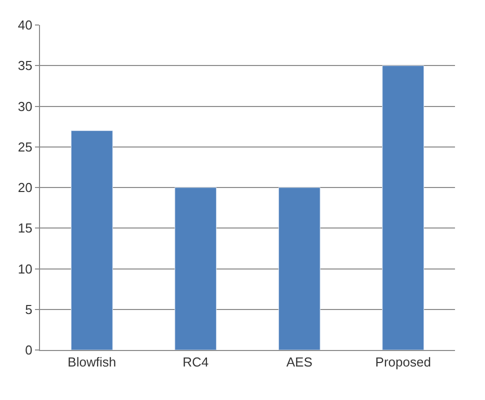  What do you see at coordinates (28, 350) in the screenshot?
I see `y-tick-label: 0` at bounding box center [28, 350].